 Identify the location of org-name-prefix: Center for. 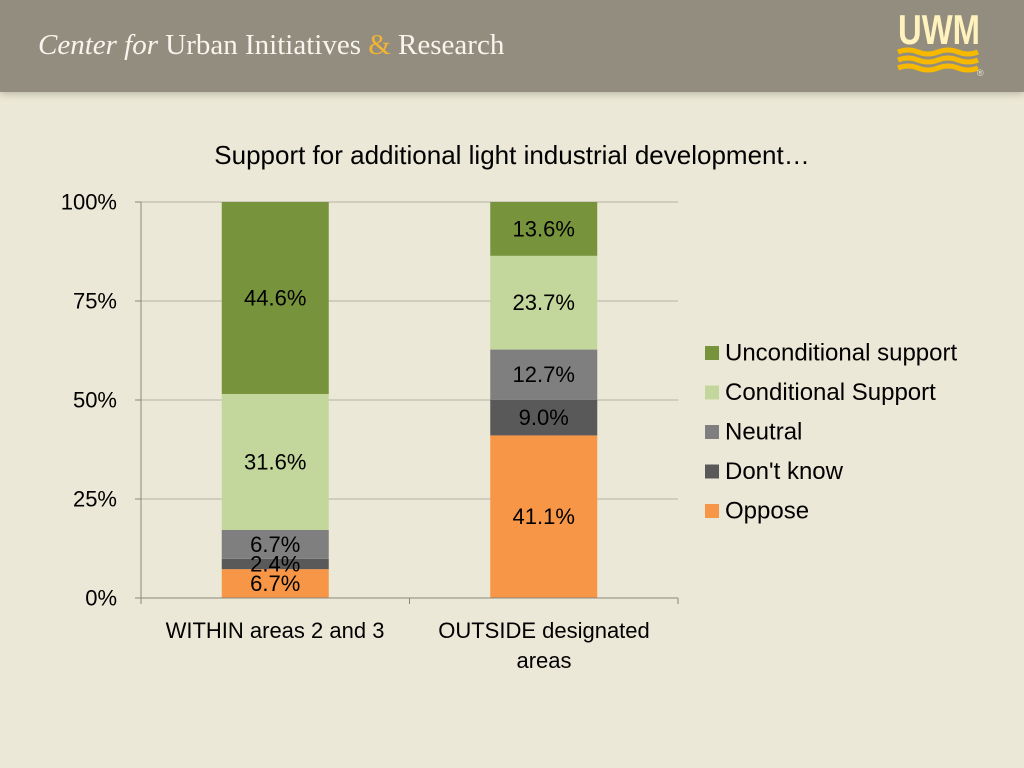
(98, 45).